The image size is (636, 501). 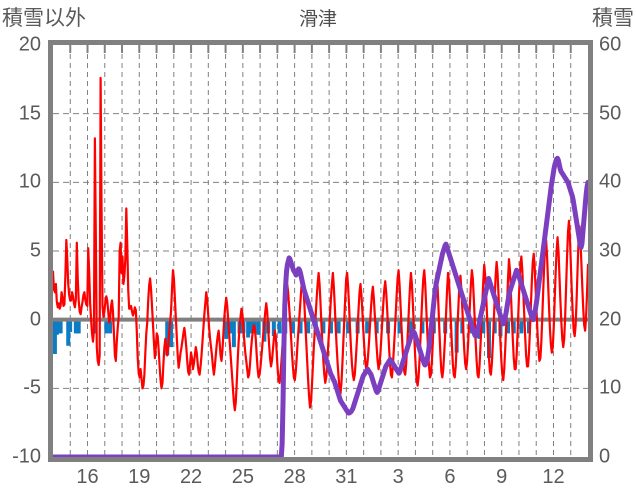 I want to click on x-axis-ticks: 16 19 22 25 28 31 3 6 9 12, so click(x=318, y=483).